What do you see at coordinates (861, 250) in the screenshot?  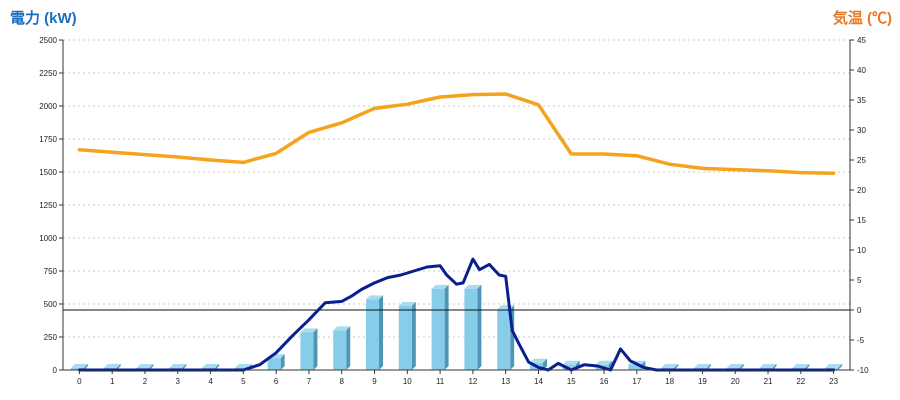 I see `right-tick-label: 10` at bounding box center [861, 250].